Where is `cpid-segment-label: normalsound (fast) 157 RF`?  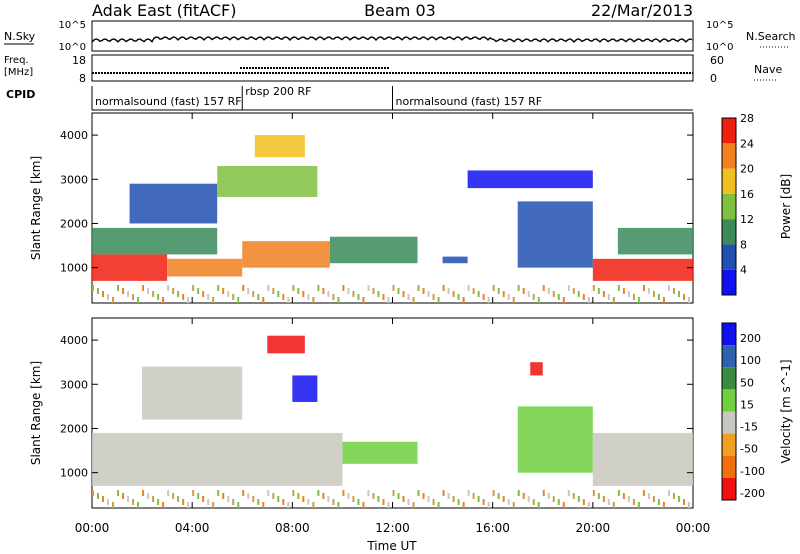
cpid-segment-label: normalsound (fast) 157 RF is located at coordinates (469, 101).